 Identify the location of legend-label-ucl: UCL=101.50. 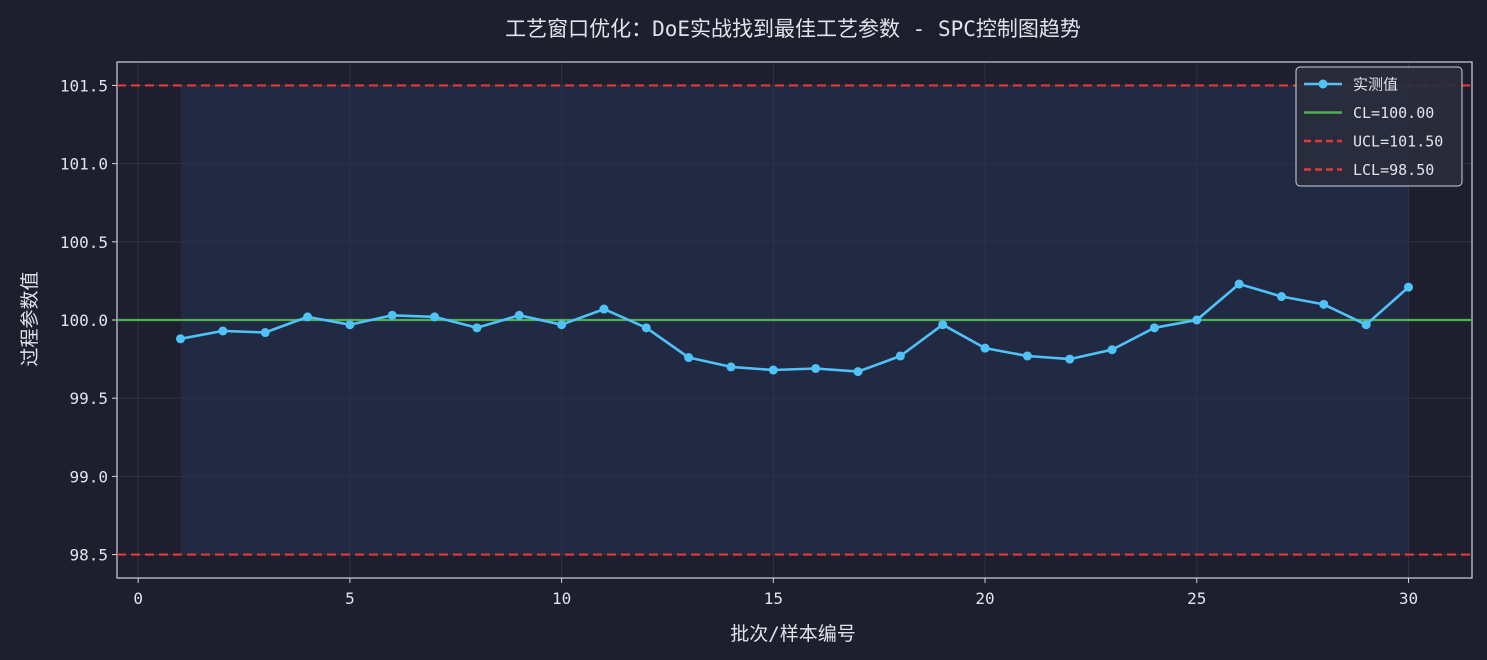
(1398, 142).